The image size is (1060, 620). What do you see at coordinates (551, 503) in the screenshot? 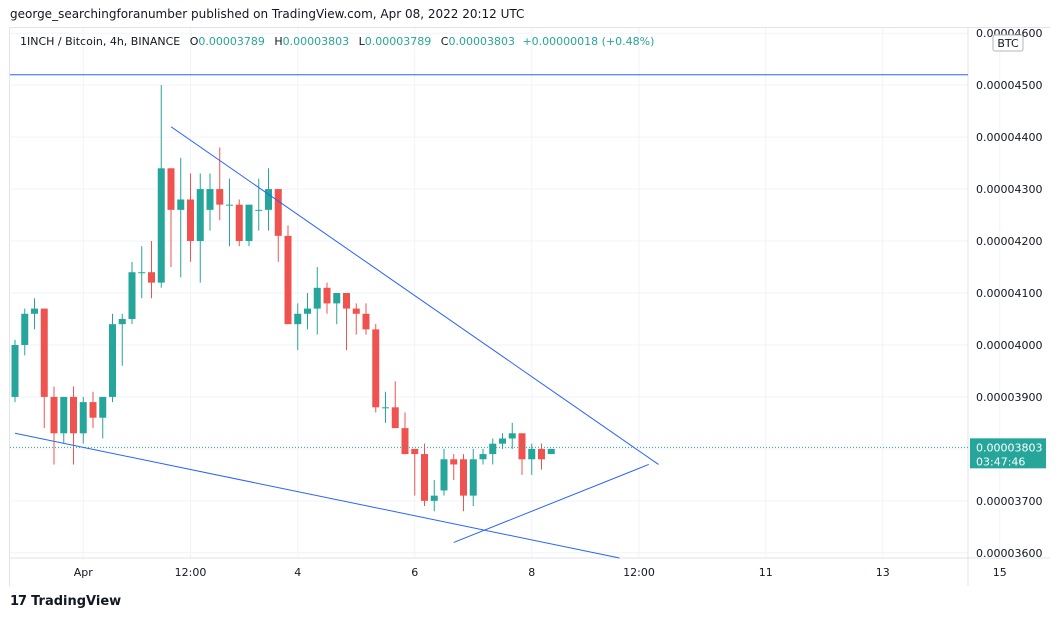
I see `trendline-rising-support` at bounding box center [551, 503].